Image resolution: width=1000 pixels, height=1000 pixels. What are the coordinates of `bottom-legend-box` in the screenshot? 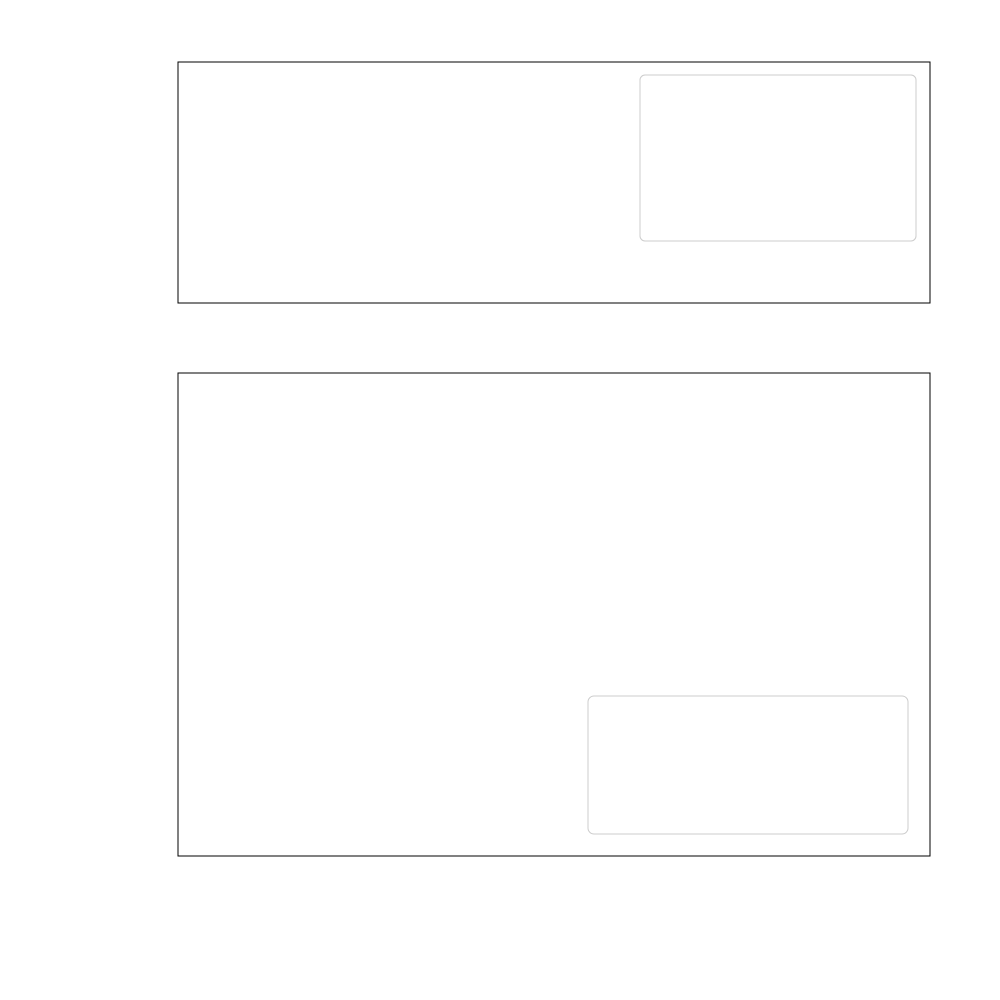 It's located at (748, 765).